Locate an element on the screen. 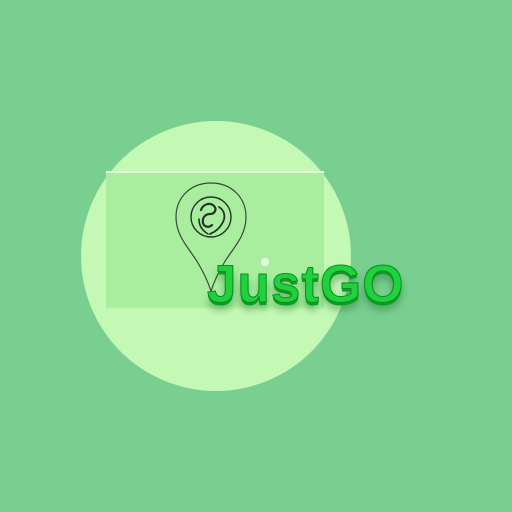 The height and width of the screenshot is (512, 512). sparkle-icon is located at coordinates (265, 262).